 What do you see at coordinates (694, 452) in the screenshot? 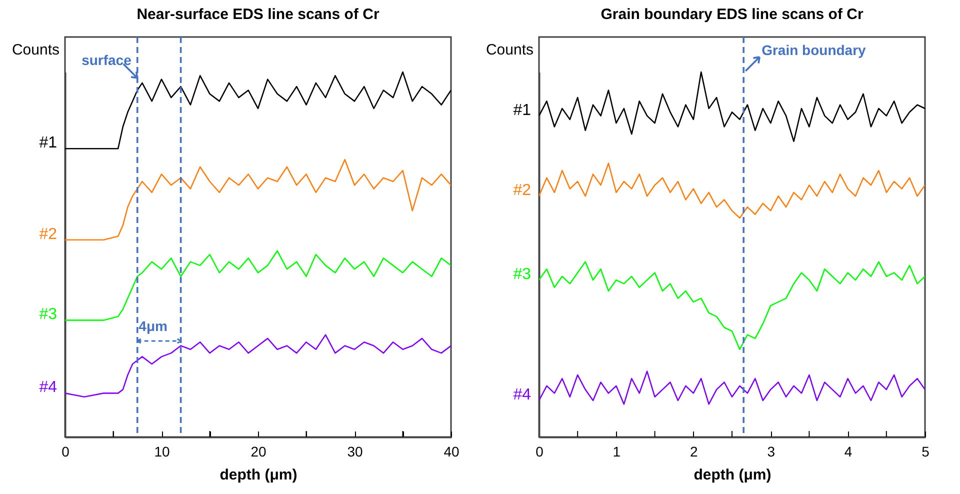
I see `x-tick-label: 2` at bounding box center [694, 452].